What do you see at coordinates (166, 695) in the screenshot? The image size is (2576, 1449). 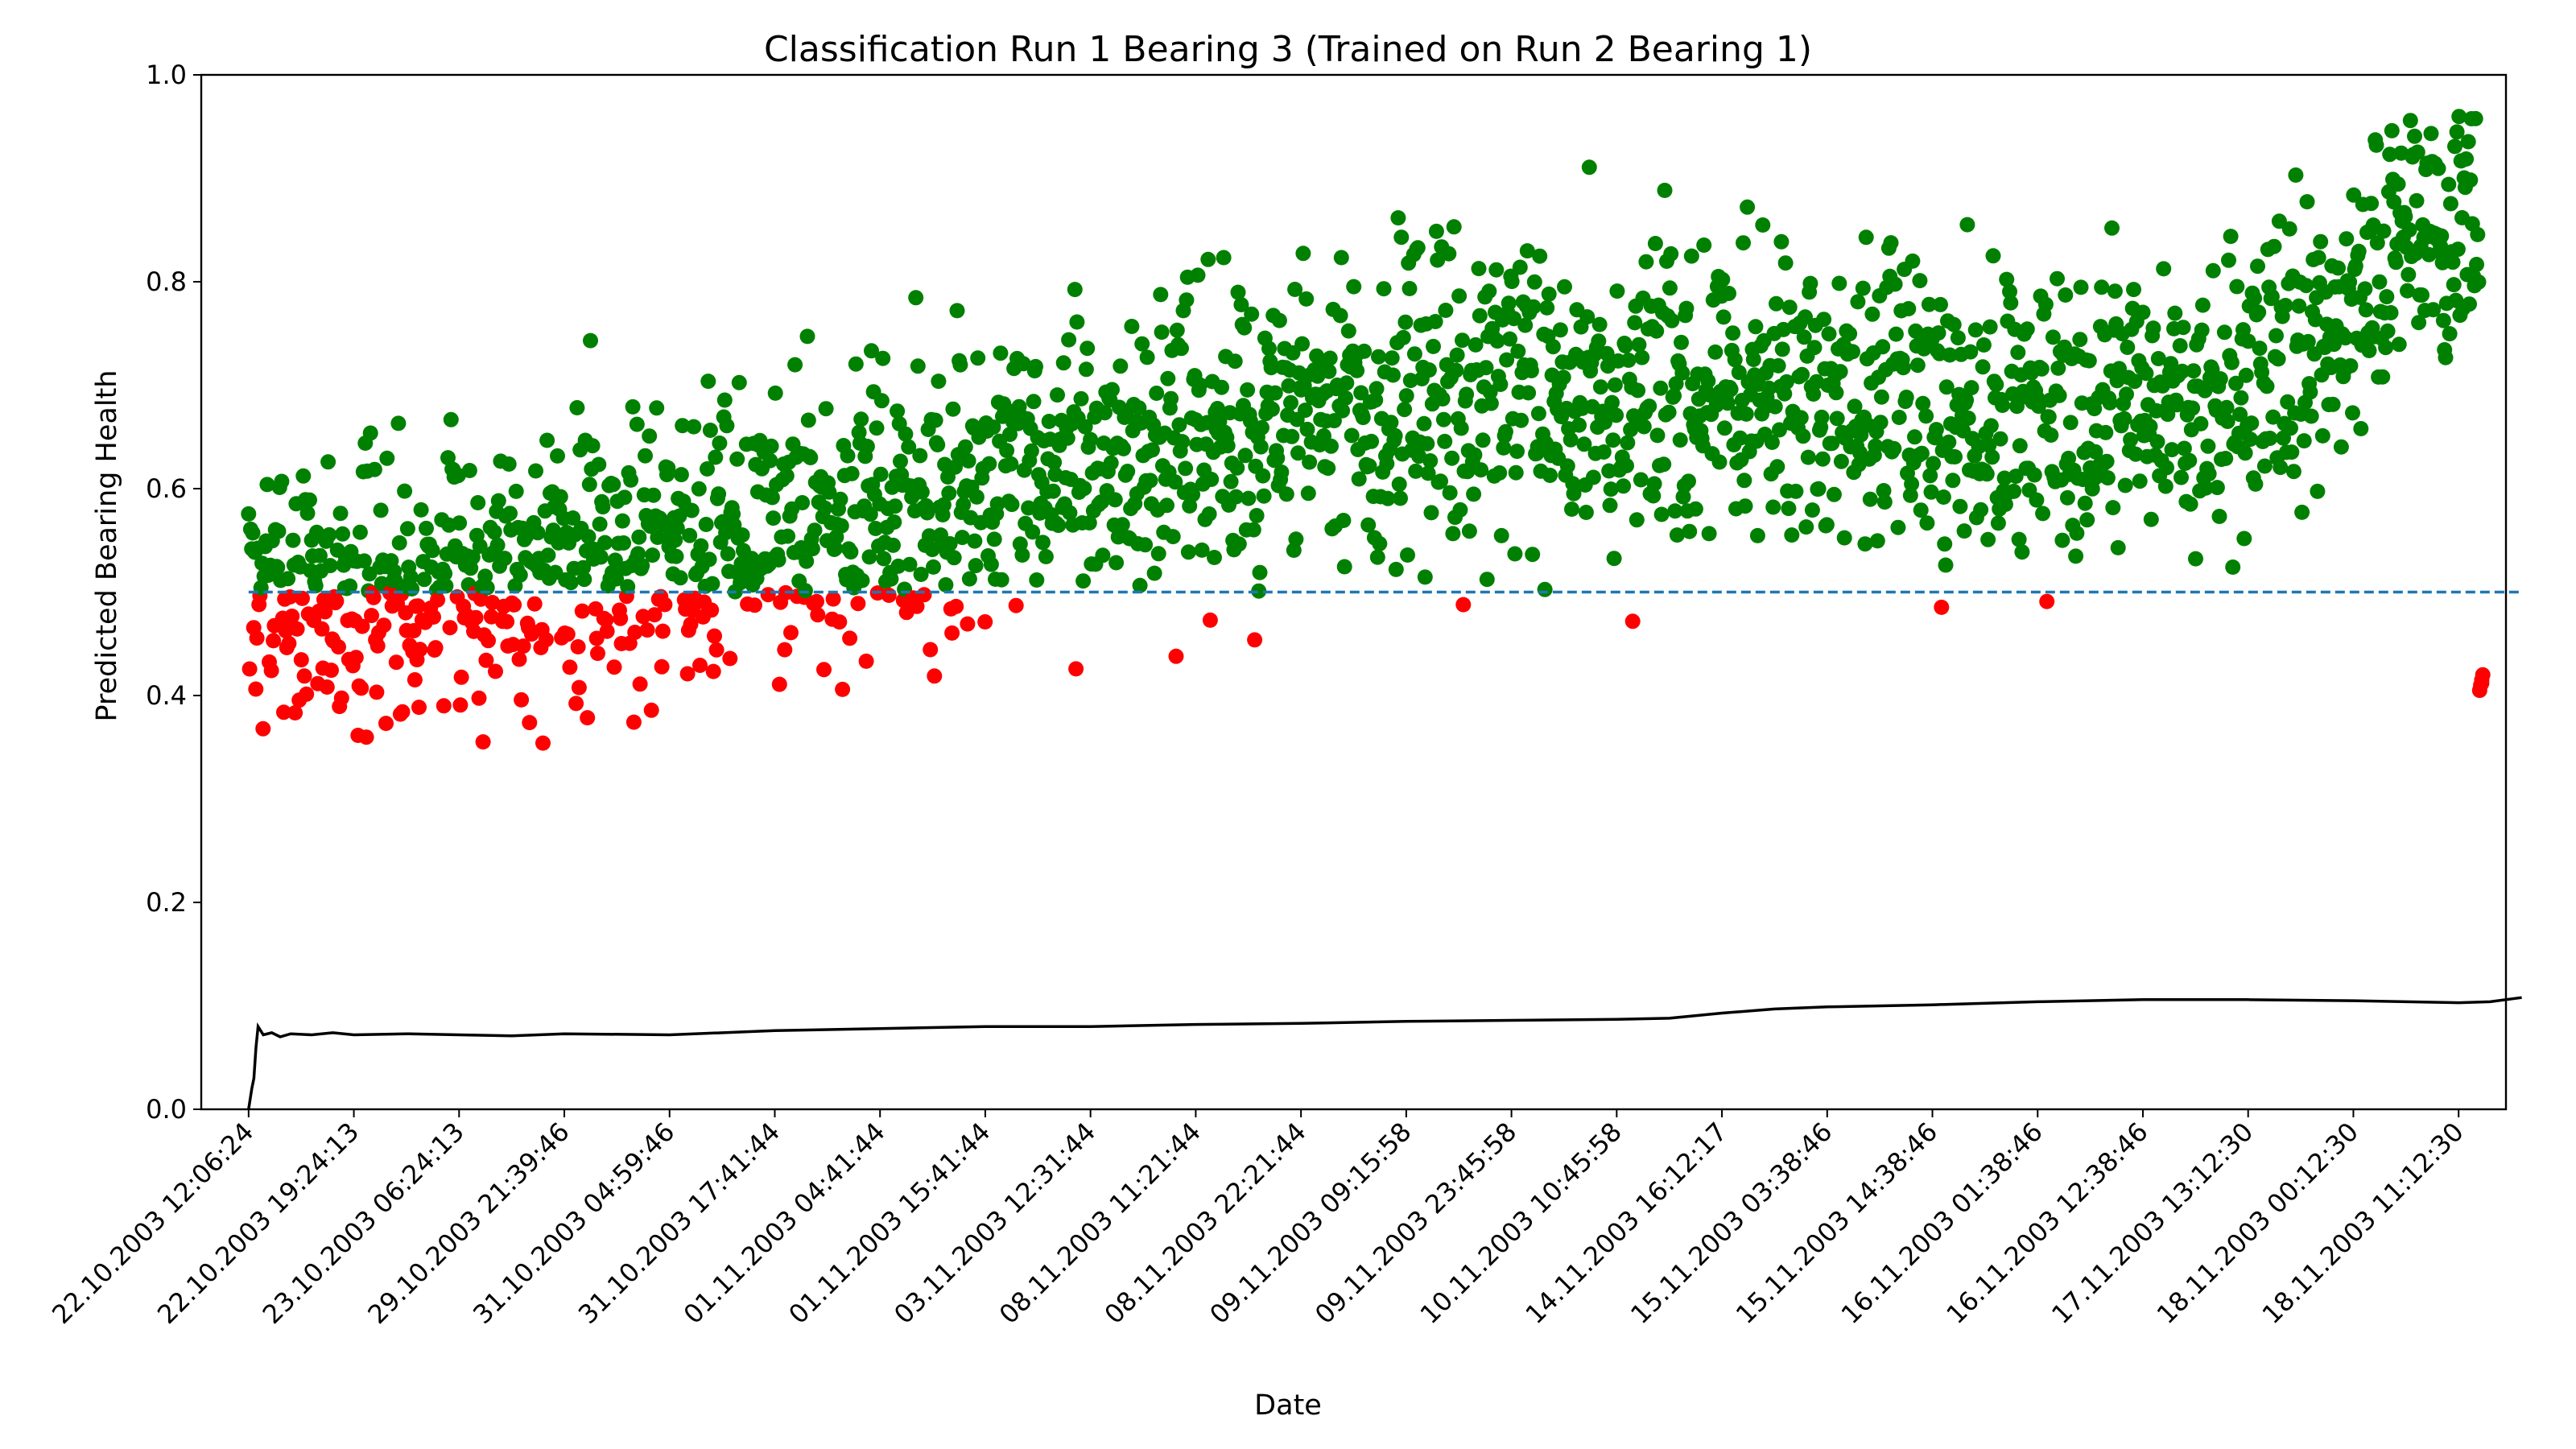 I see `y-tick-label: 0.4` at bounding box center [166, 695].